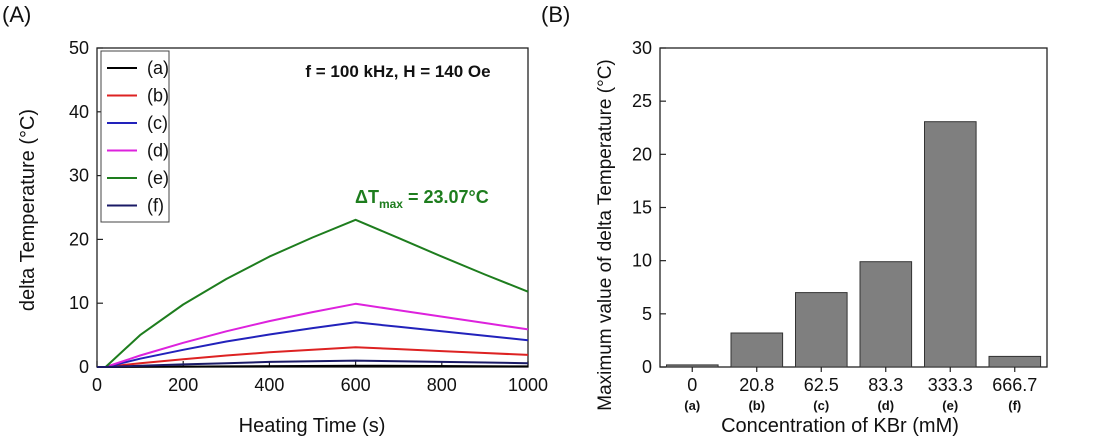  Describe the element at coordinates (79, 239) in the screenshot. I see `y-tick-label-20: 20` at that location.